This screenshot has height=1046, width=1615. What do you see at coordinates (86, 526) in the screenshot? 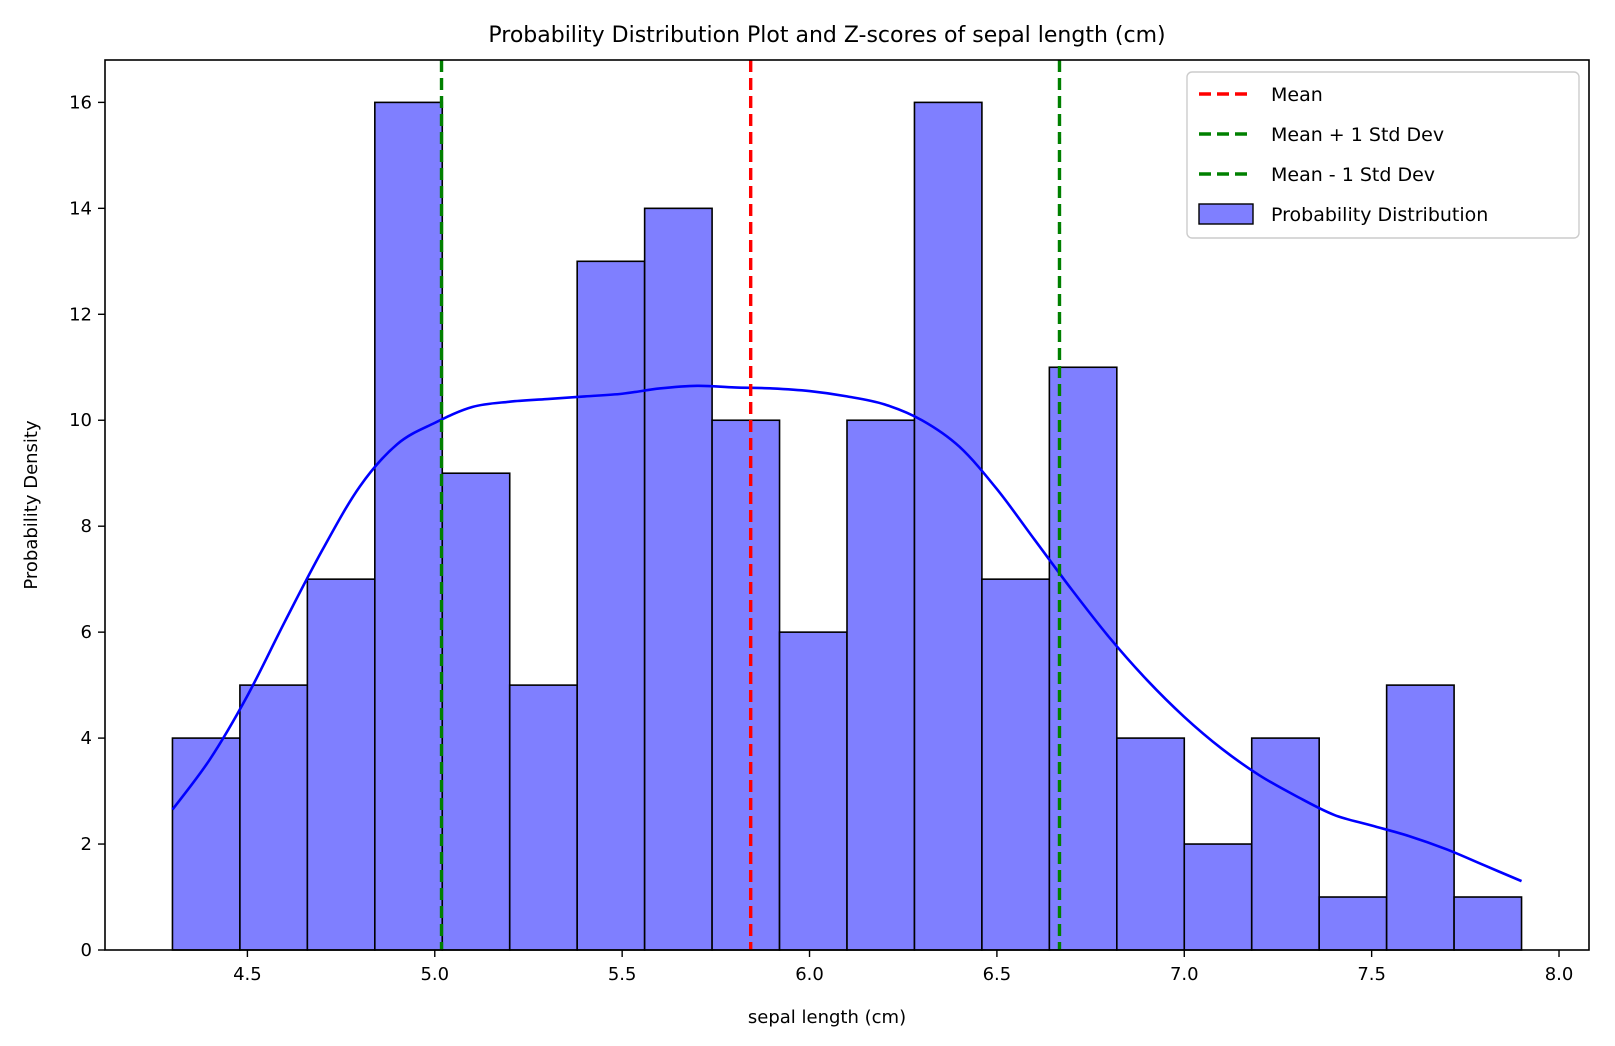
I see `y-tick-label: 8` at bounding box center [86, 526].